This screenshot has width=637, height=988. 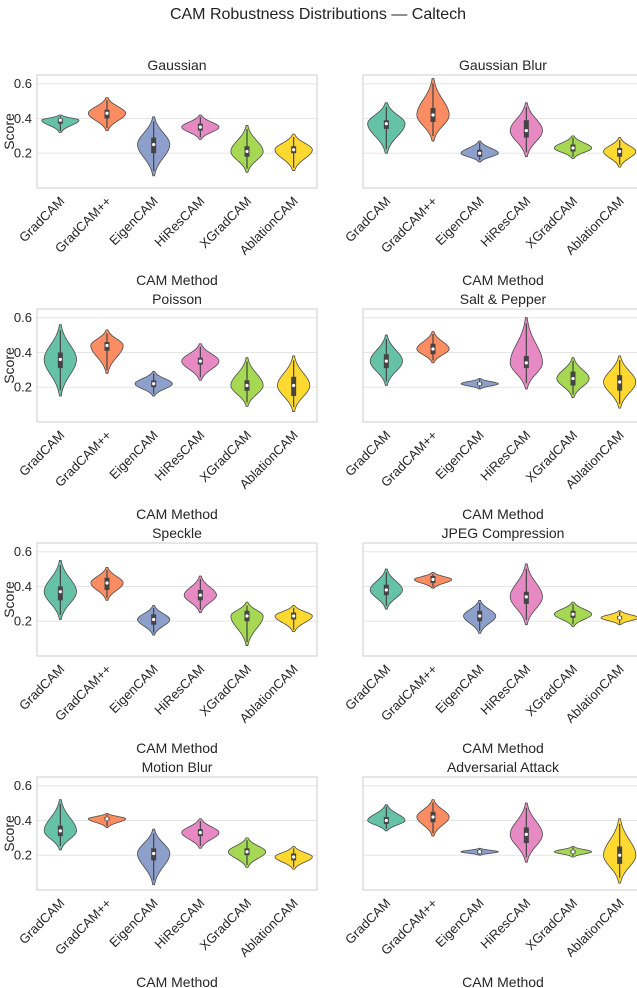 What do you see at coordinates (177, 533) in the screenshot?
I see `panel-title: Speckle` at bounding box center [177, 533].